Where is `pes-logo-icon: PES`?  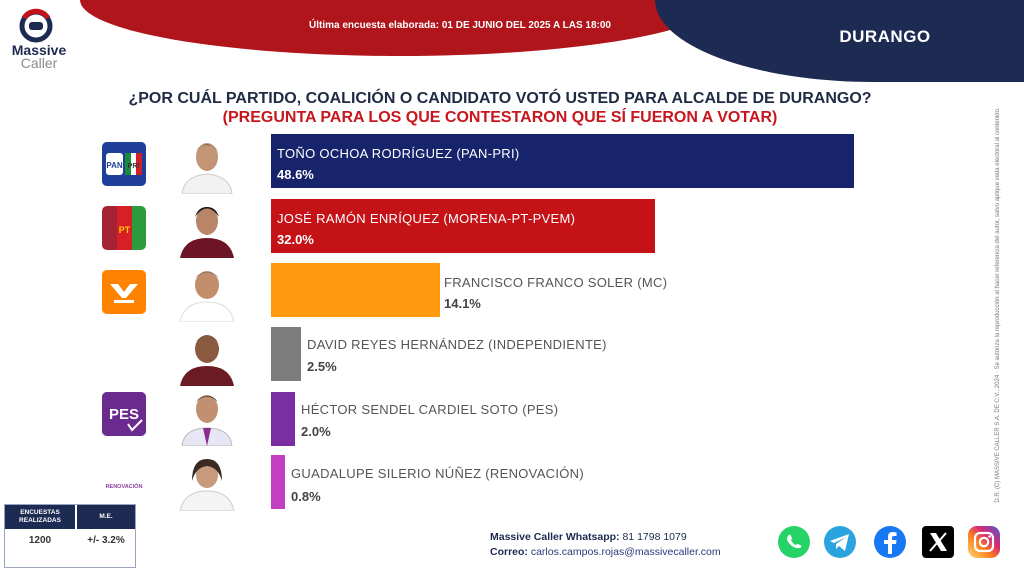
pes-logo-icon: PES is located at coordinates (124, 414).